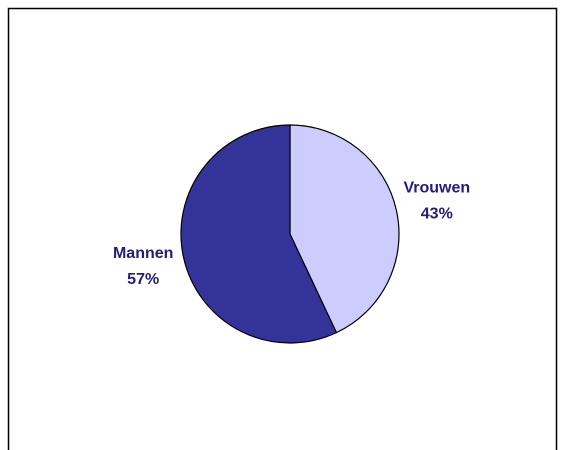 This screenshot has height=450, width=567. What do you see at coordinates (143, 279) in the screenshot?
I see `slice-value-label: 57%` at bounding box center [143, 279].